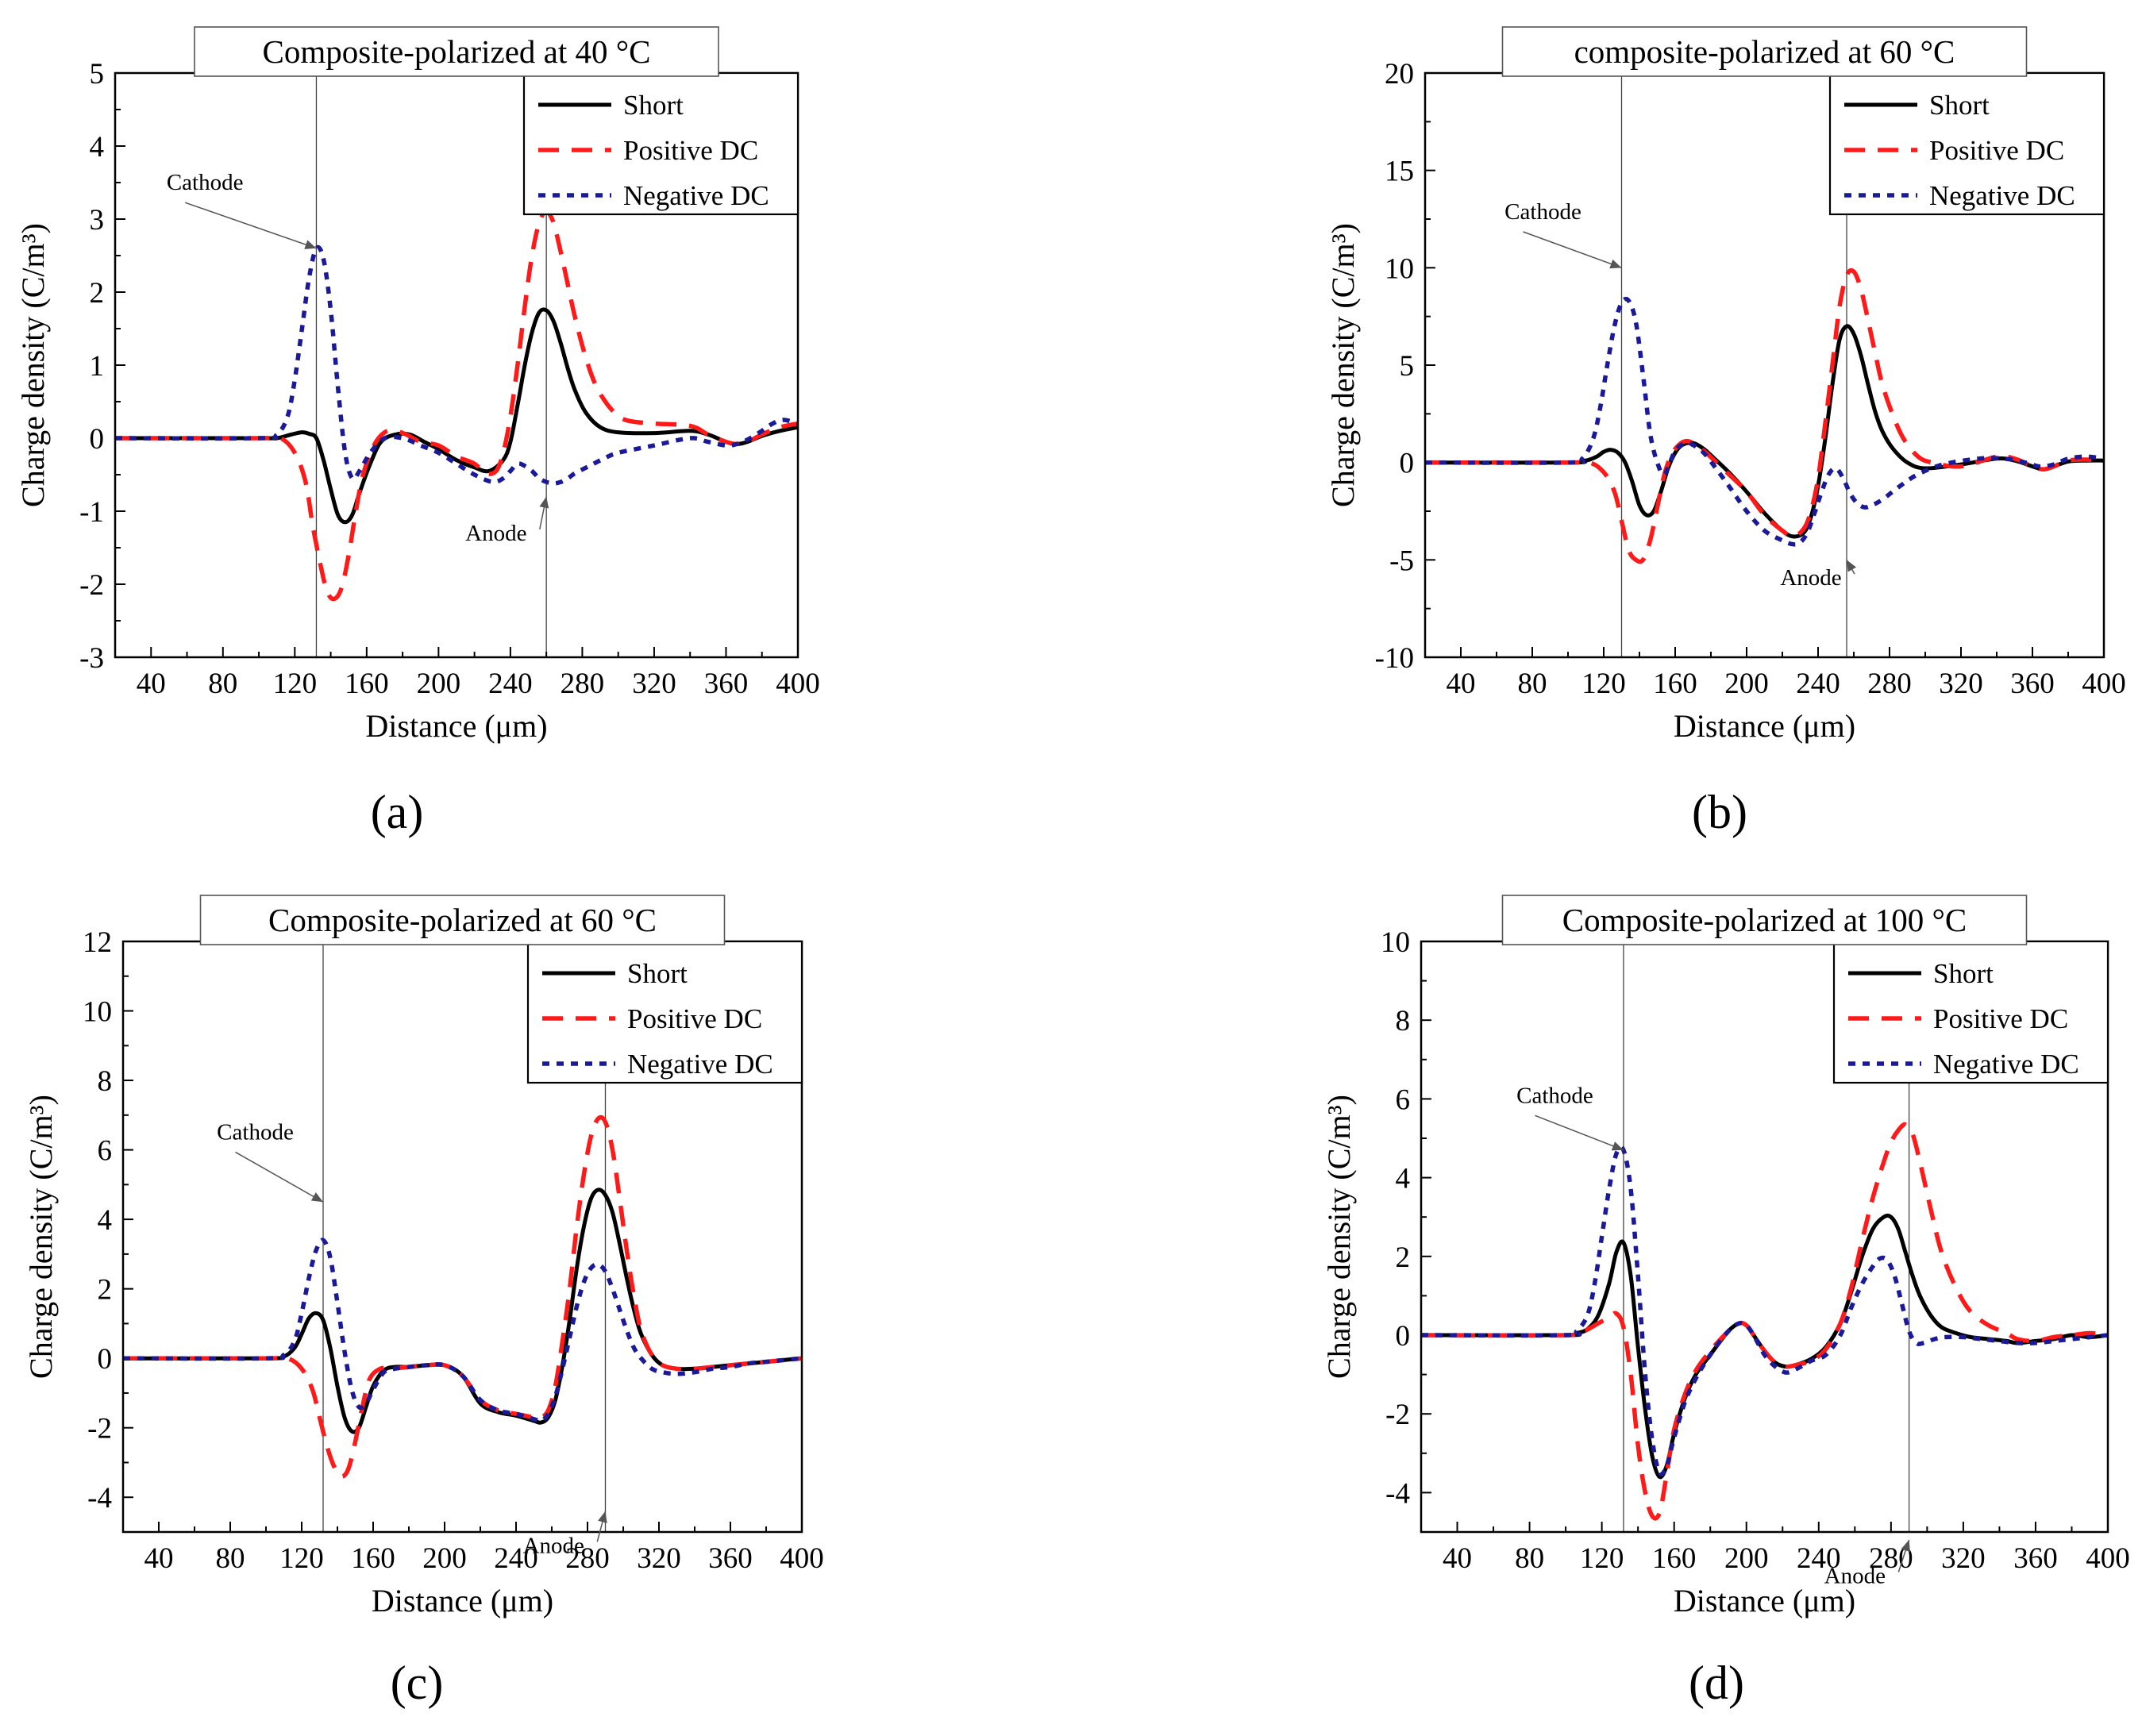  What do you see at coordinates (91, 512) in the screenshot?
I see `y-tick-label: -1` at bounding box center [91, 512].